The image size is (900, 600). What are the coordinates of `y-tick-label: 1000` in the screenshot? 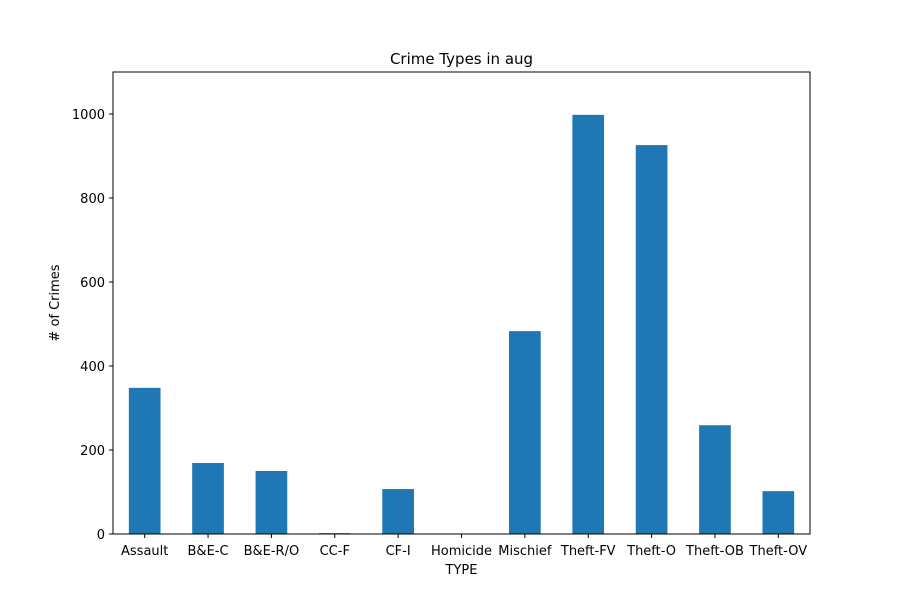 It's located at (88, 115).